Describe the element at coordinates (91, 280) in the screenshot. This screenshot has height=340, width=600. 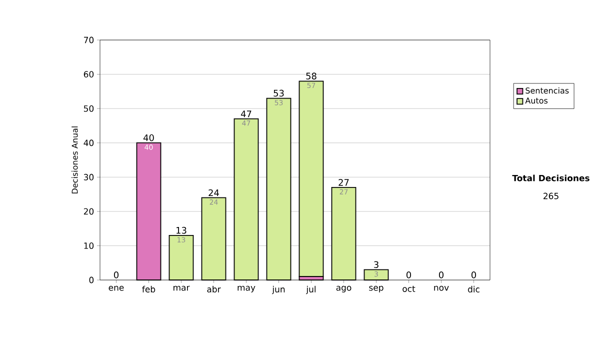
I see `y-tick-label: 0` at that location.